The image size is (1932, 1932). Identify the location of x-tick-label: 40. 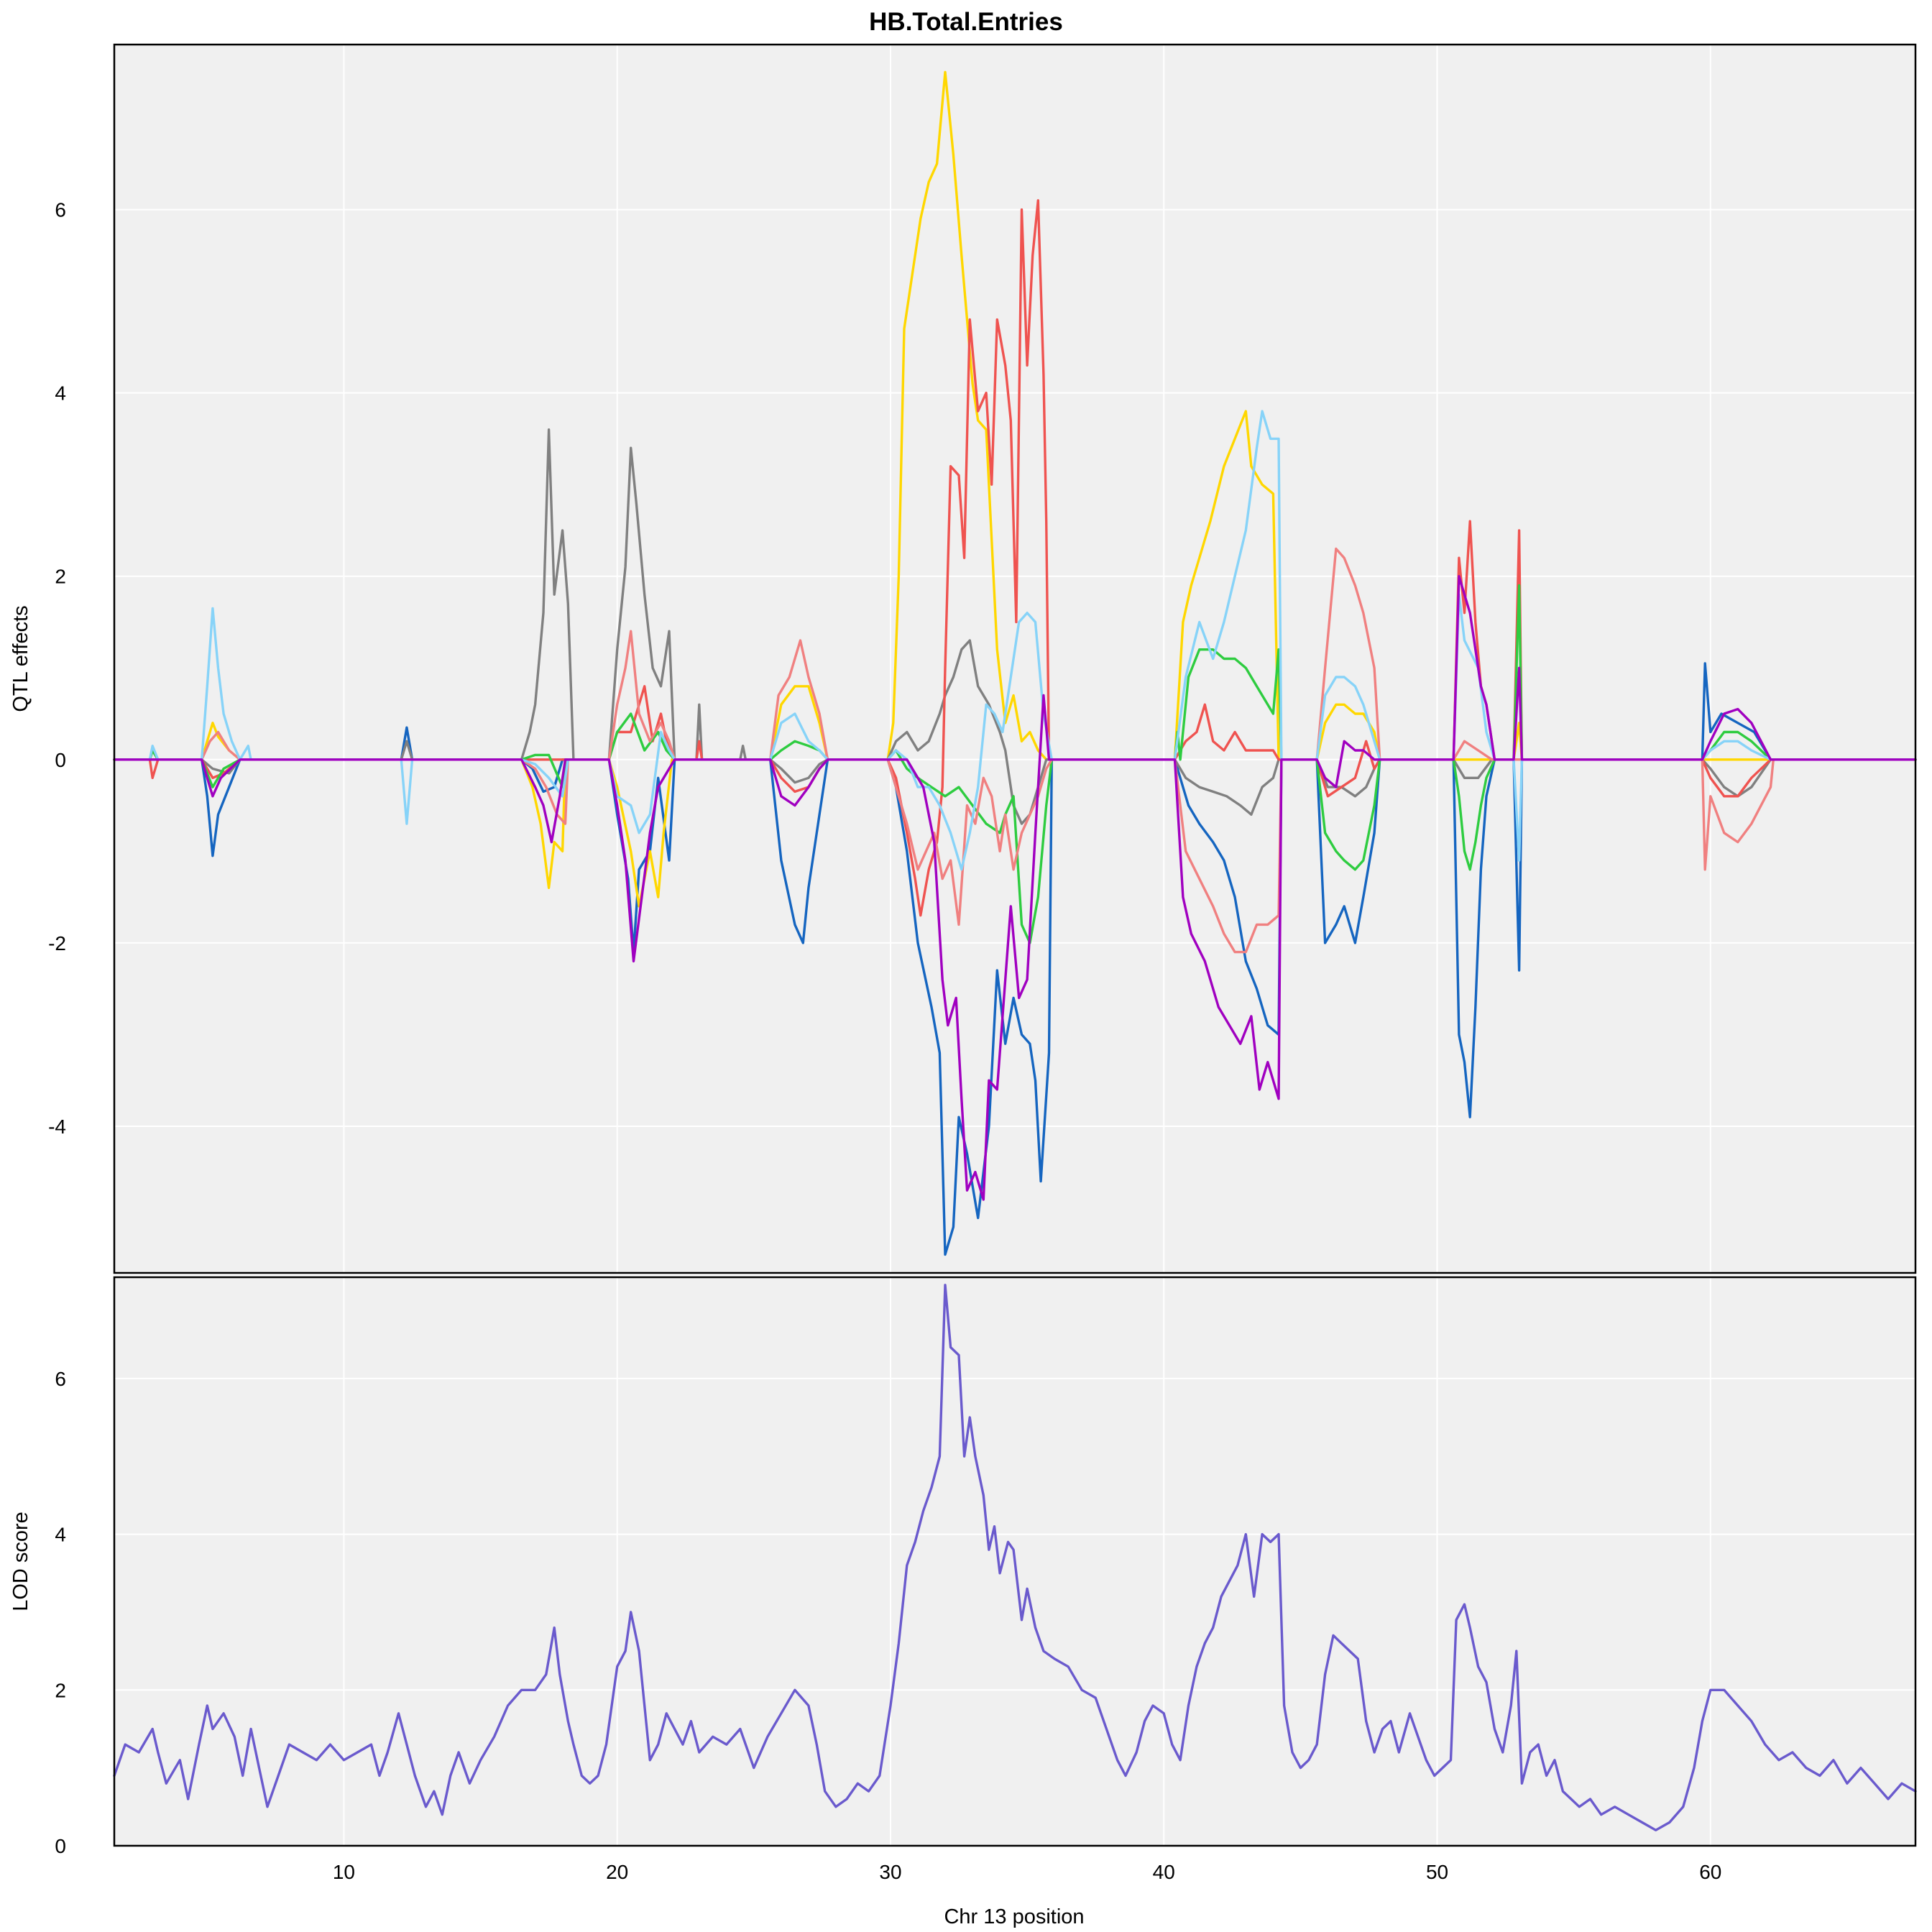
(1164, 1872).